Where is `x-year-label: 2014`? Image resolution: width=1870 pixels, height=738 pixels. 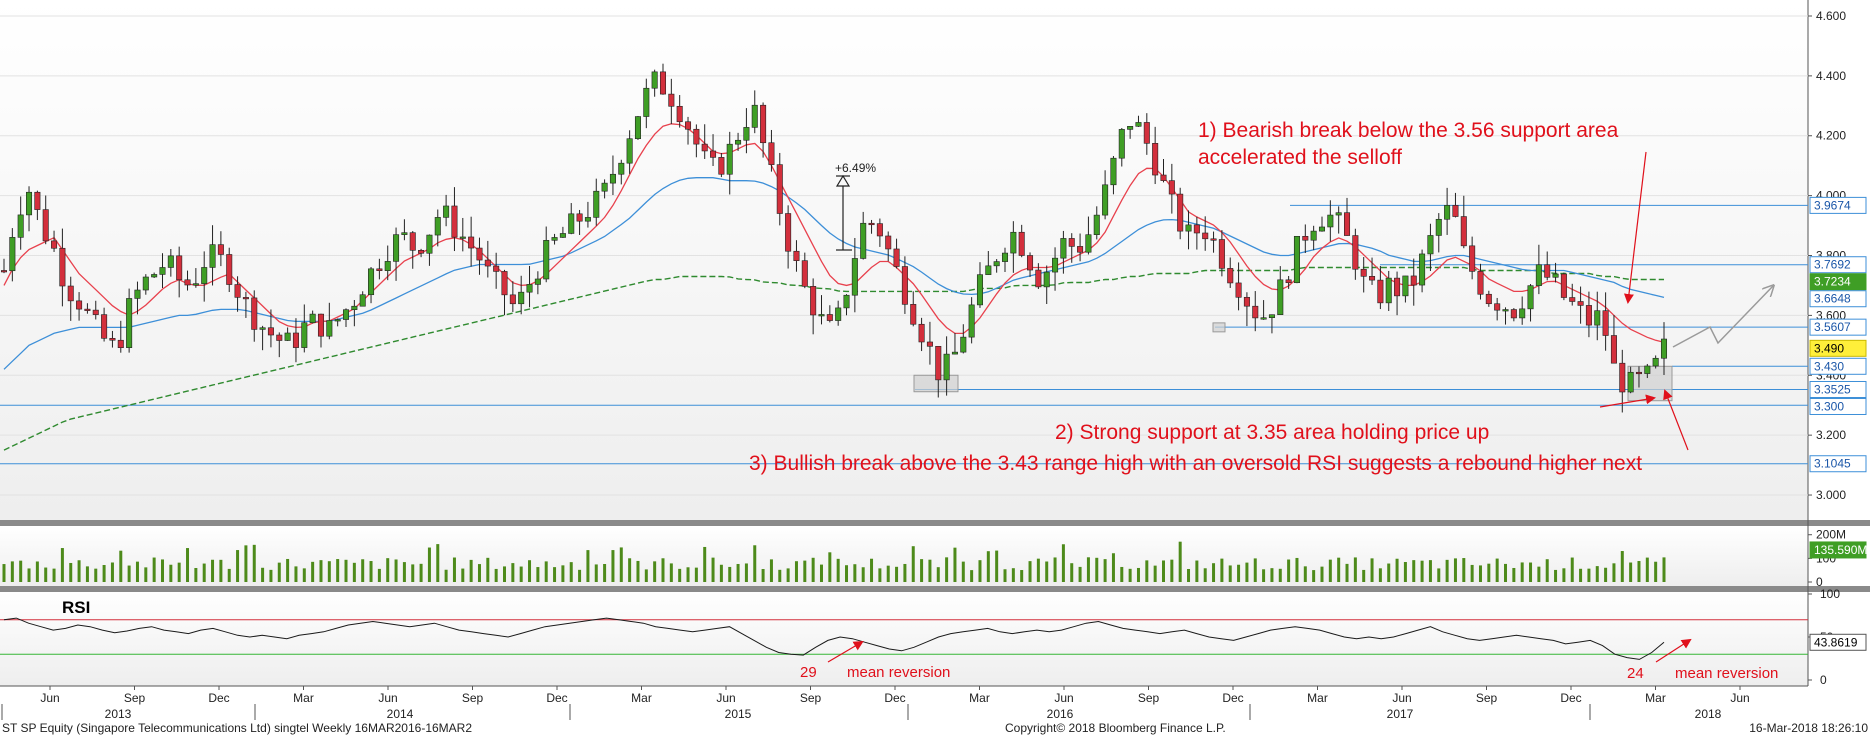
x-year-label: 2014 is located at coordinates (400, 714).